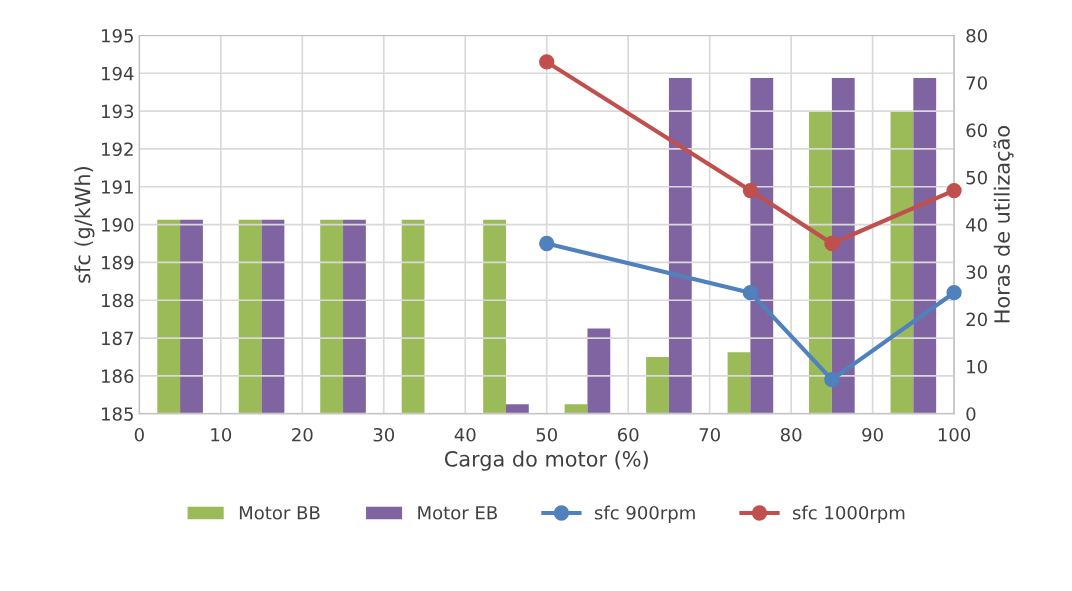  Describe the element at coordinates (457, 513) in the screenshot. I see `legend-label: Motor EB` at that location.